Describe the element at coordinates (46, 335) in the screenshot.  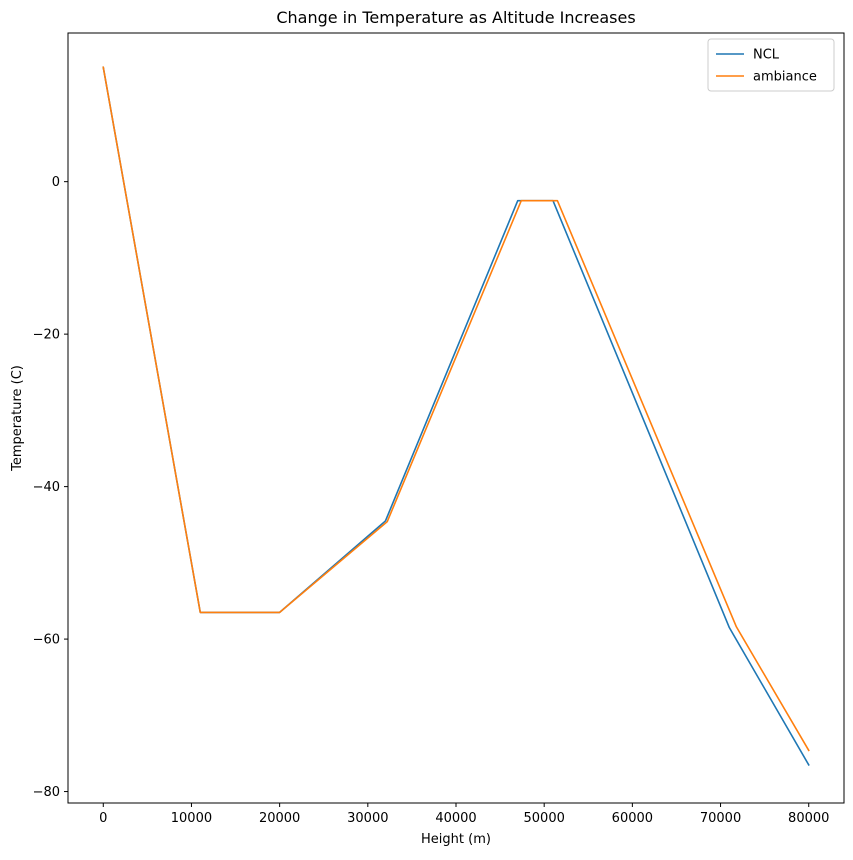
I see `y-tick-label: −20` at that location.